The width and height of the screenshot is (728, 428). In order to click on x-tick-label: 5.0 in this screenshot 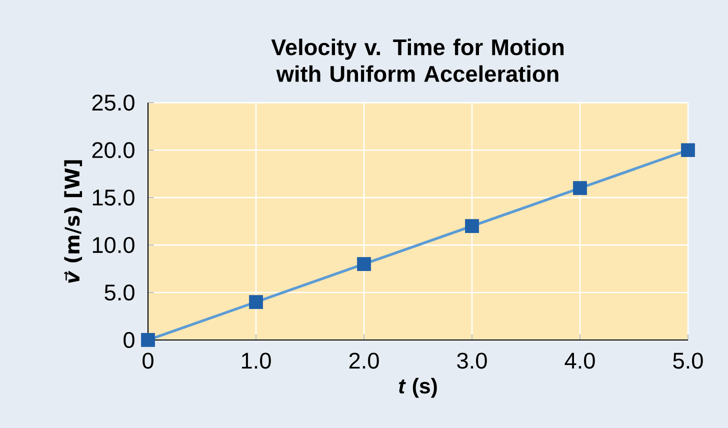, I will do `click(688, 360)`.